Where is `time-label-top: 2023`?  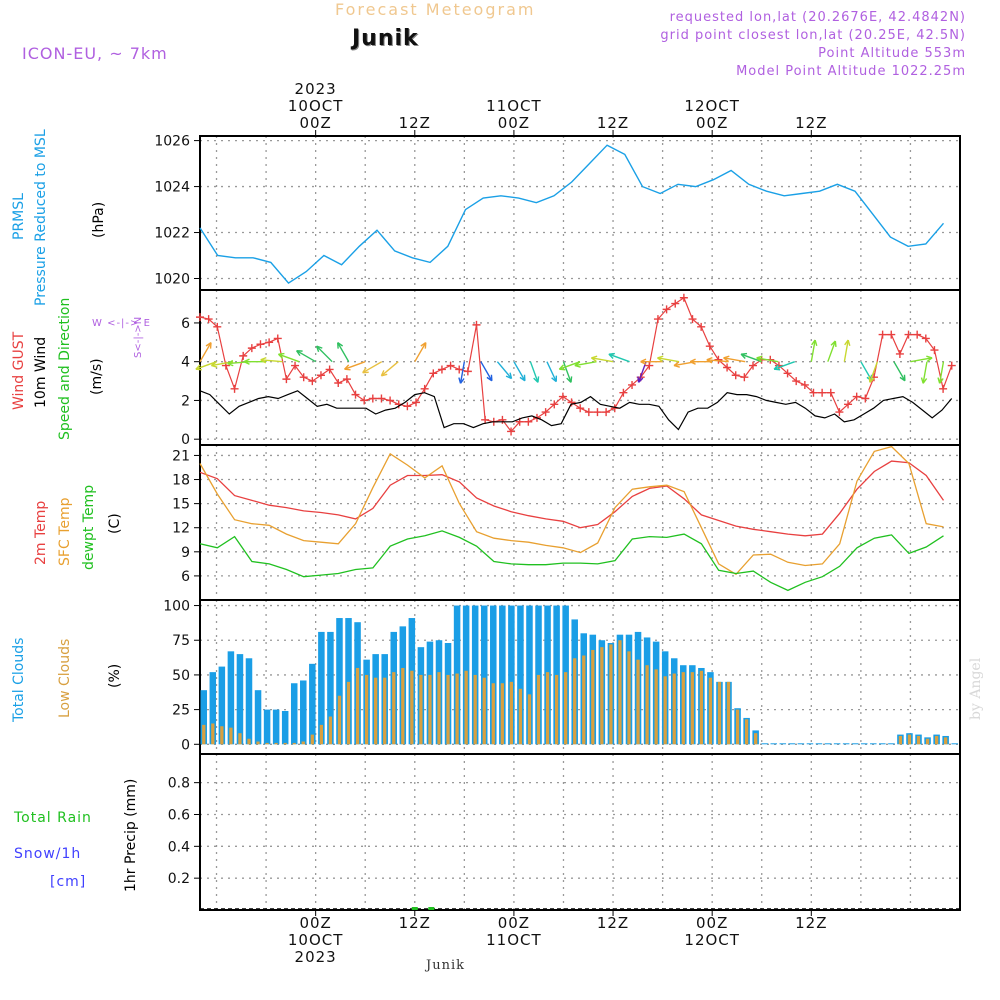 time-label-top: 2023 is located at coordinates (316, 89).